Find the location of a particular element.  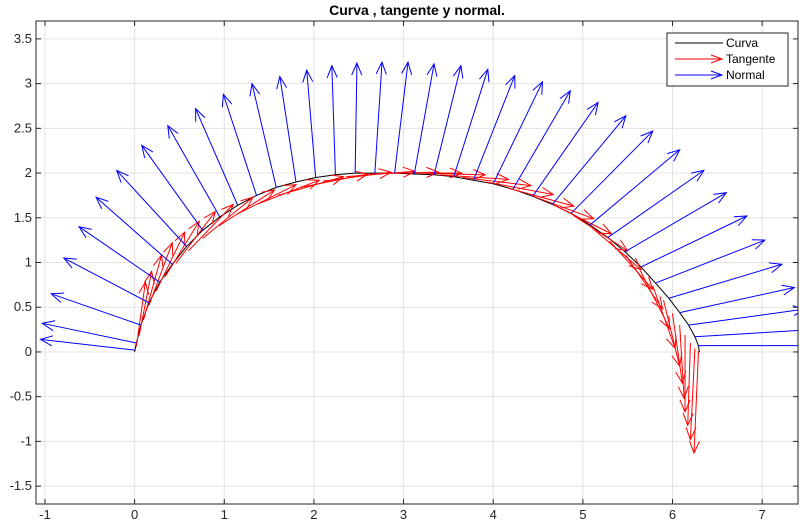

legend-label-tangente: Tangente is located at coordinates (751, 59).